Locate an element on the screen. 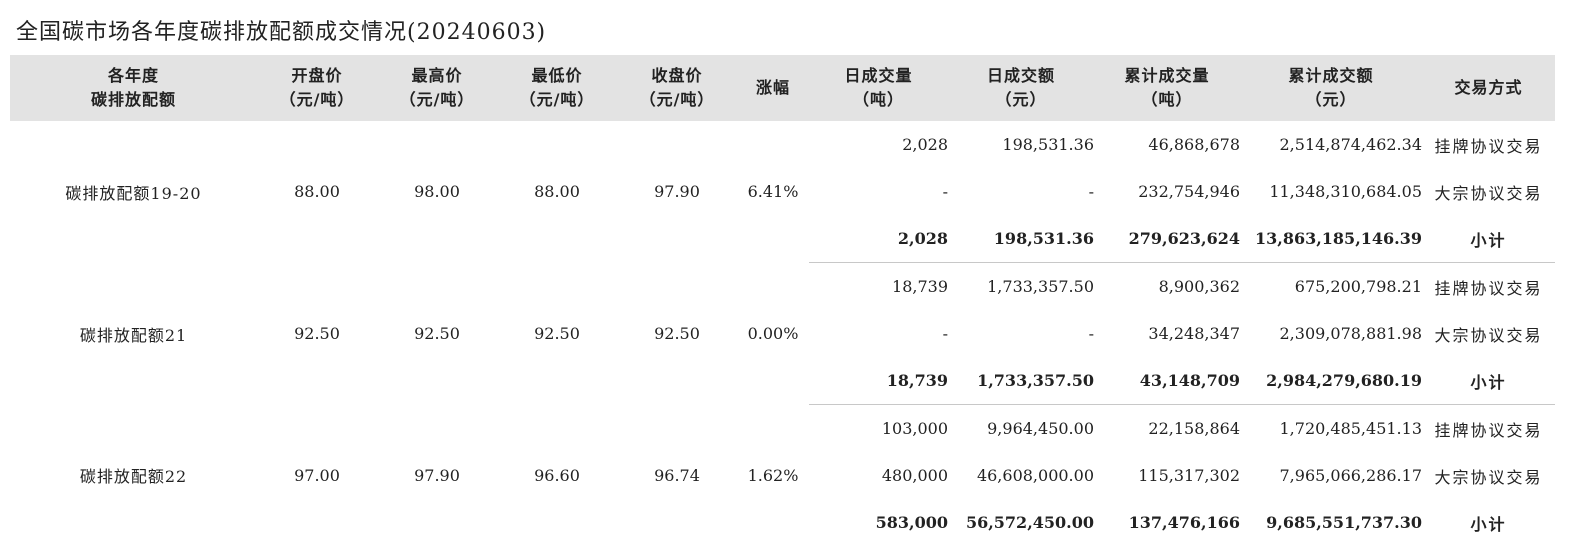  low-price: 92.50 is located at coordinates (557, 333).